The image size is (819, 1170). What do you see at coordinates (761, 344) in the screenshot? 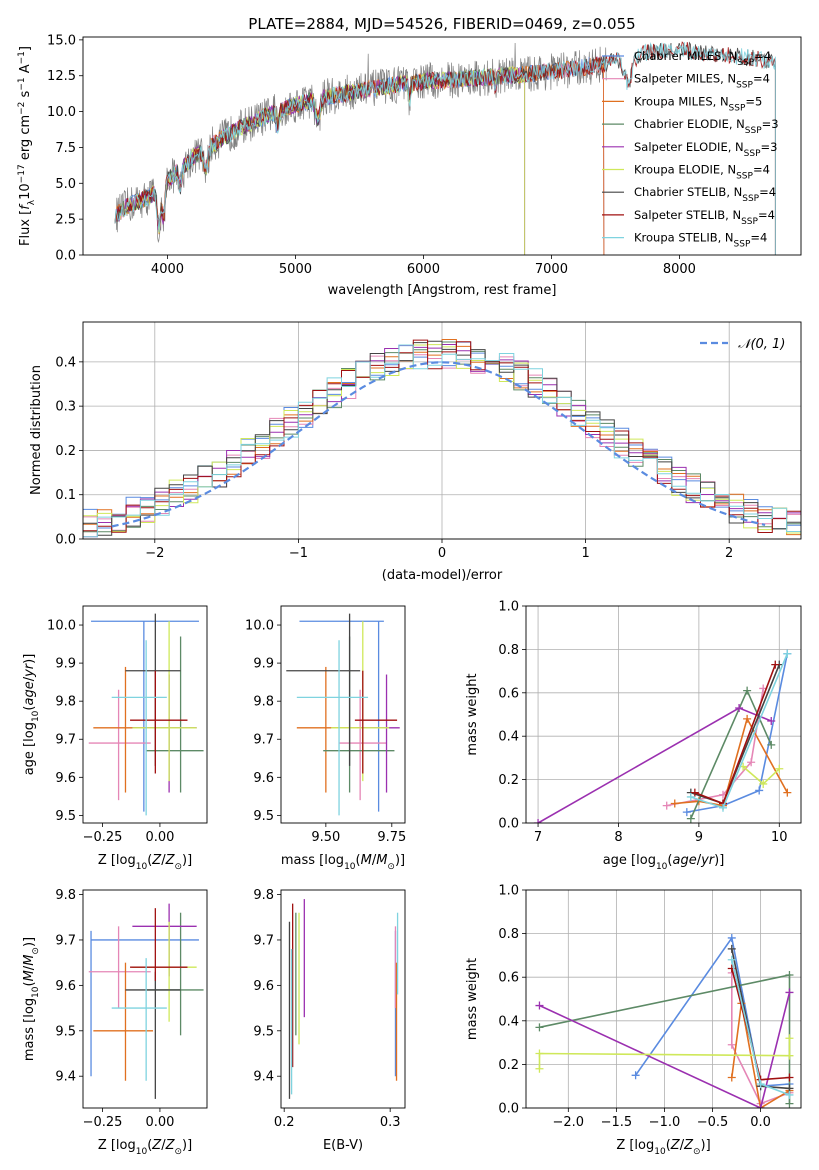
I see `legend-label: 𝒩(0, 1)` at bounding box center [761, 344].